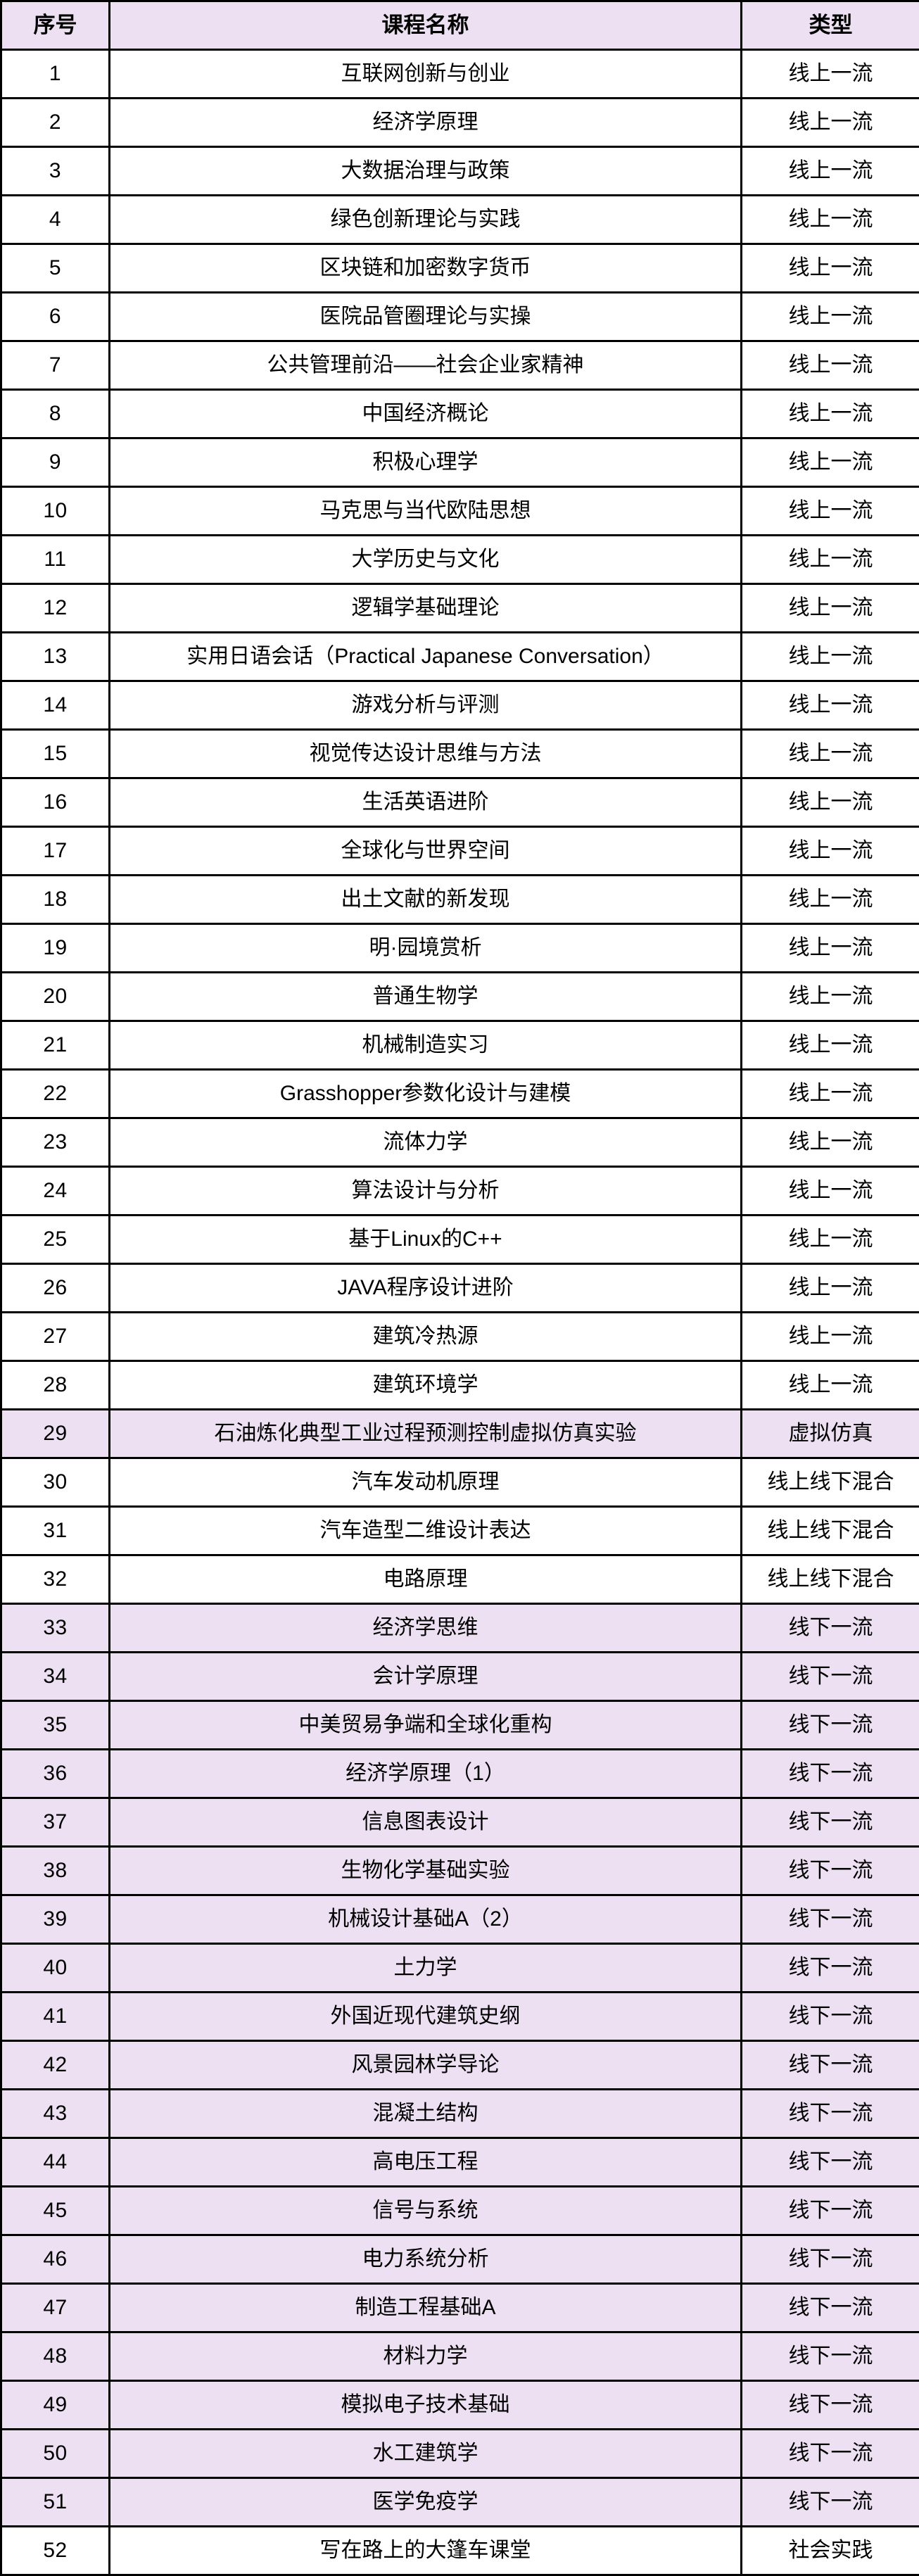  I want to click on cell-course-index: 49, so click(55, 2405).